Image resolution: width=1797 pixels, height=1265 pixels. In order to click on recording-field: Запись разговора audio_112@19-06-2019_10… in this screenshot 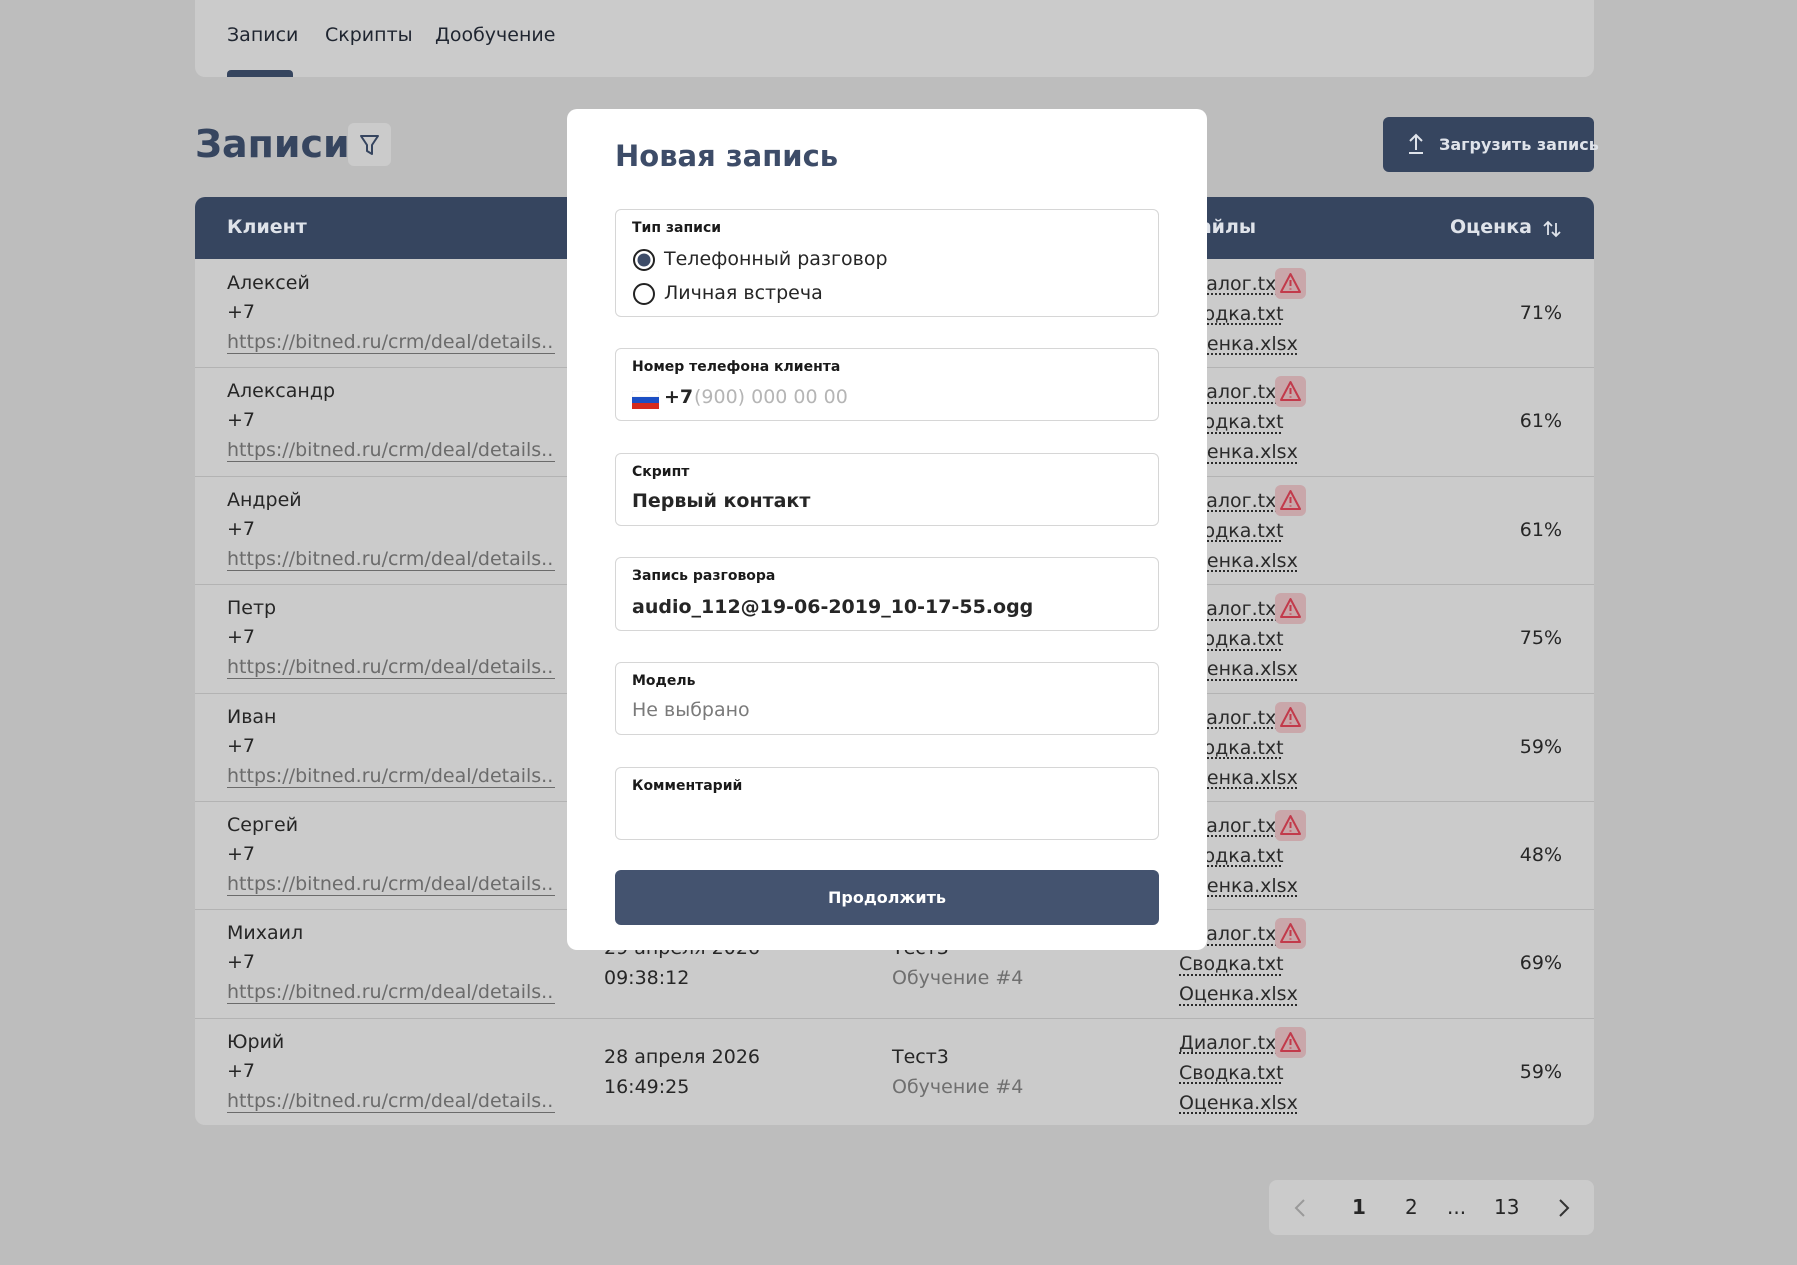, I will do `click(887, 594)`.